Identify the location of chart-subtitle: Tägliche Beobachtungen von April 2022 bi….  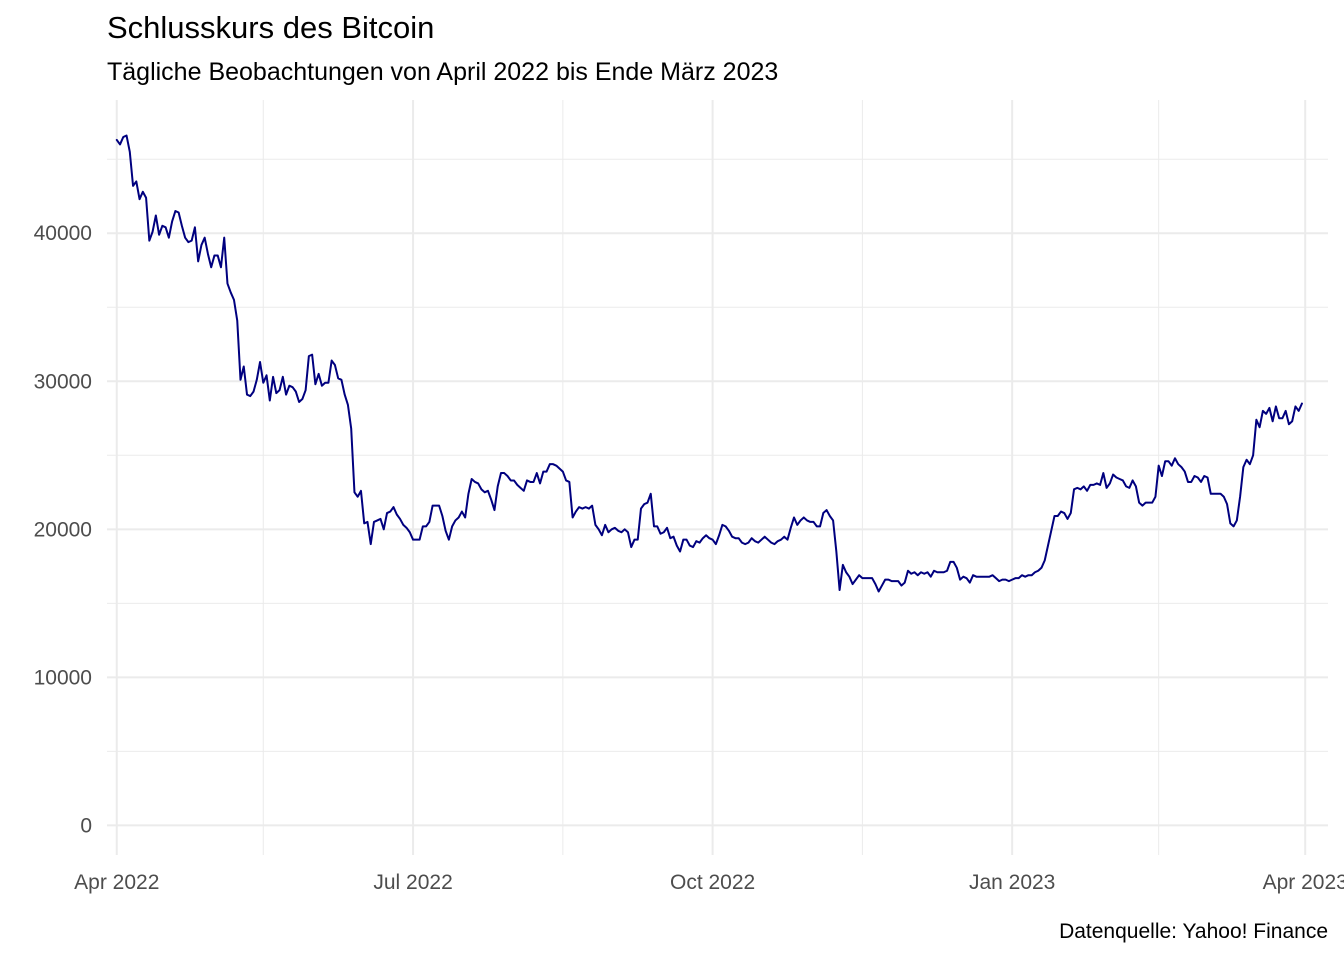
(443, 72).